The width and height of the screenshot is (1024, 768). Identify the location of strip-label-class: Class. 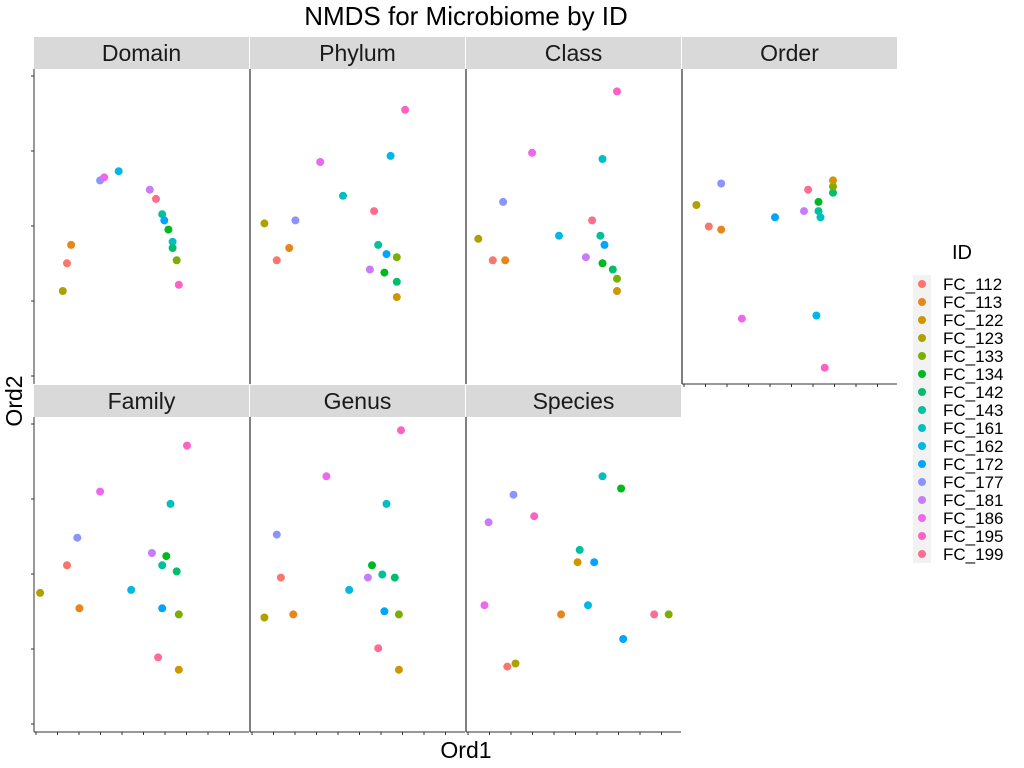
(574, 53).